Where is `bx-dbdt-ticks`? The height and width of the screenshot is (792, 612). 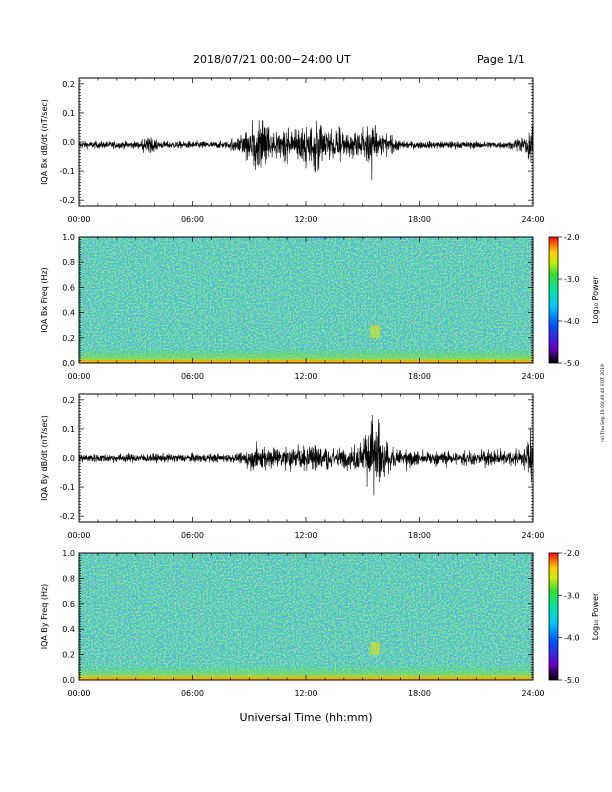
bx-dbdt-ticks is located at coordinates (306, 142).